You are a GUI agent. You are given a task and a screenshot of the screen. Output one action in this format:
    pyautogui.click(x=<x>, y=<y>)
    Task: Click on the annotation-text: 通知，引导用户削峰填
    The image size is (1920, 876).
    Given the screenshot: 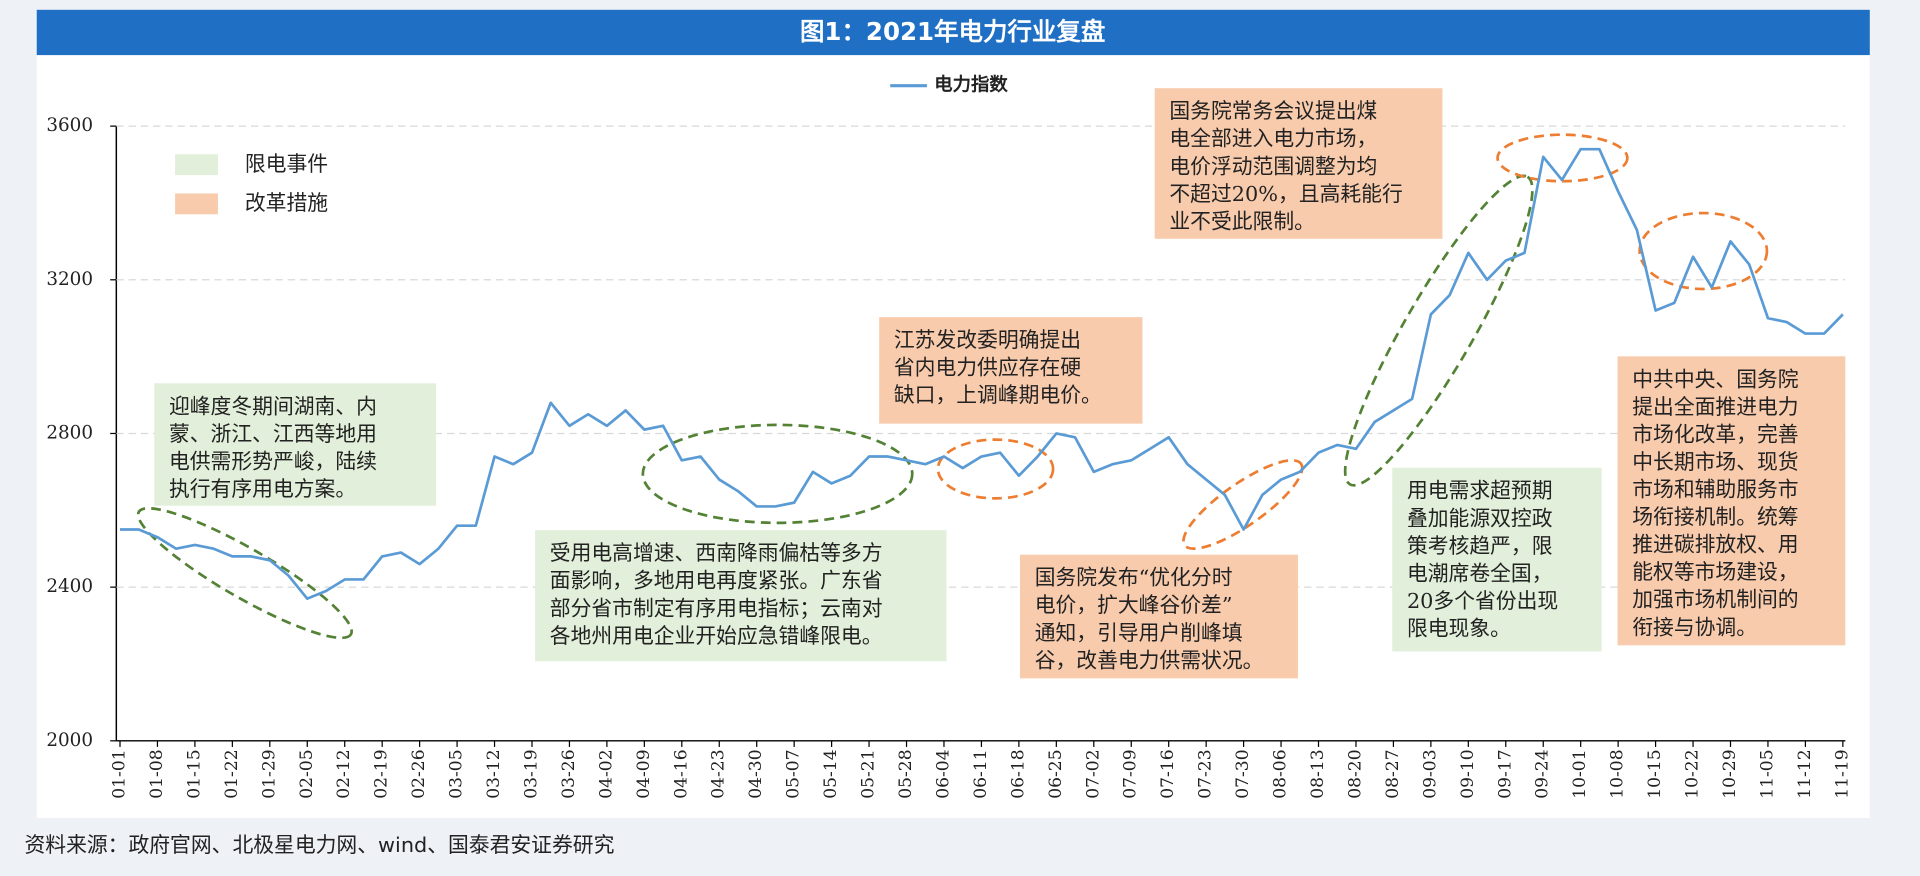 What is the action you would take?
    pyautogui.click(x=1139, y=633)
    